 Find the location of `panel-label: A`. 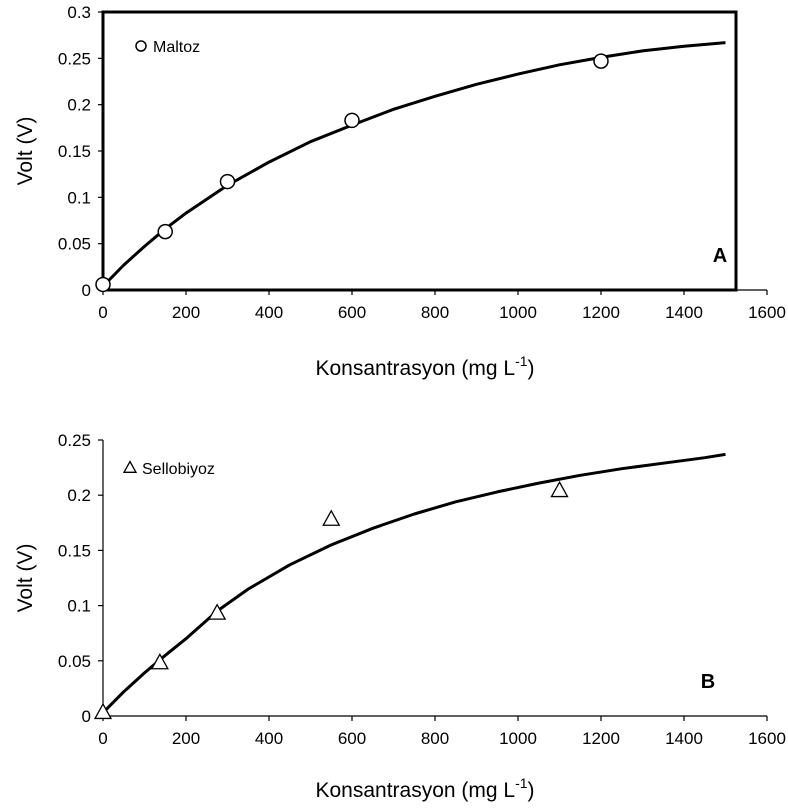

panel-label: A is located at coordinates (720, 256).